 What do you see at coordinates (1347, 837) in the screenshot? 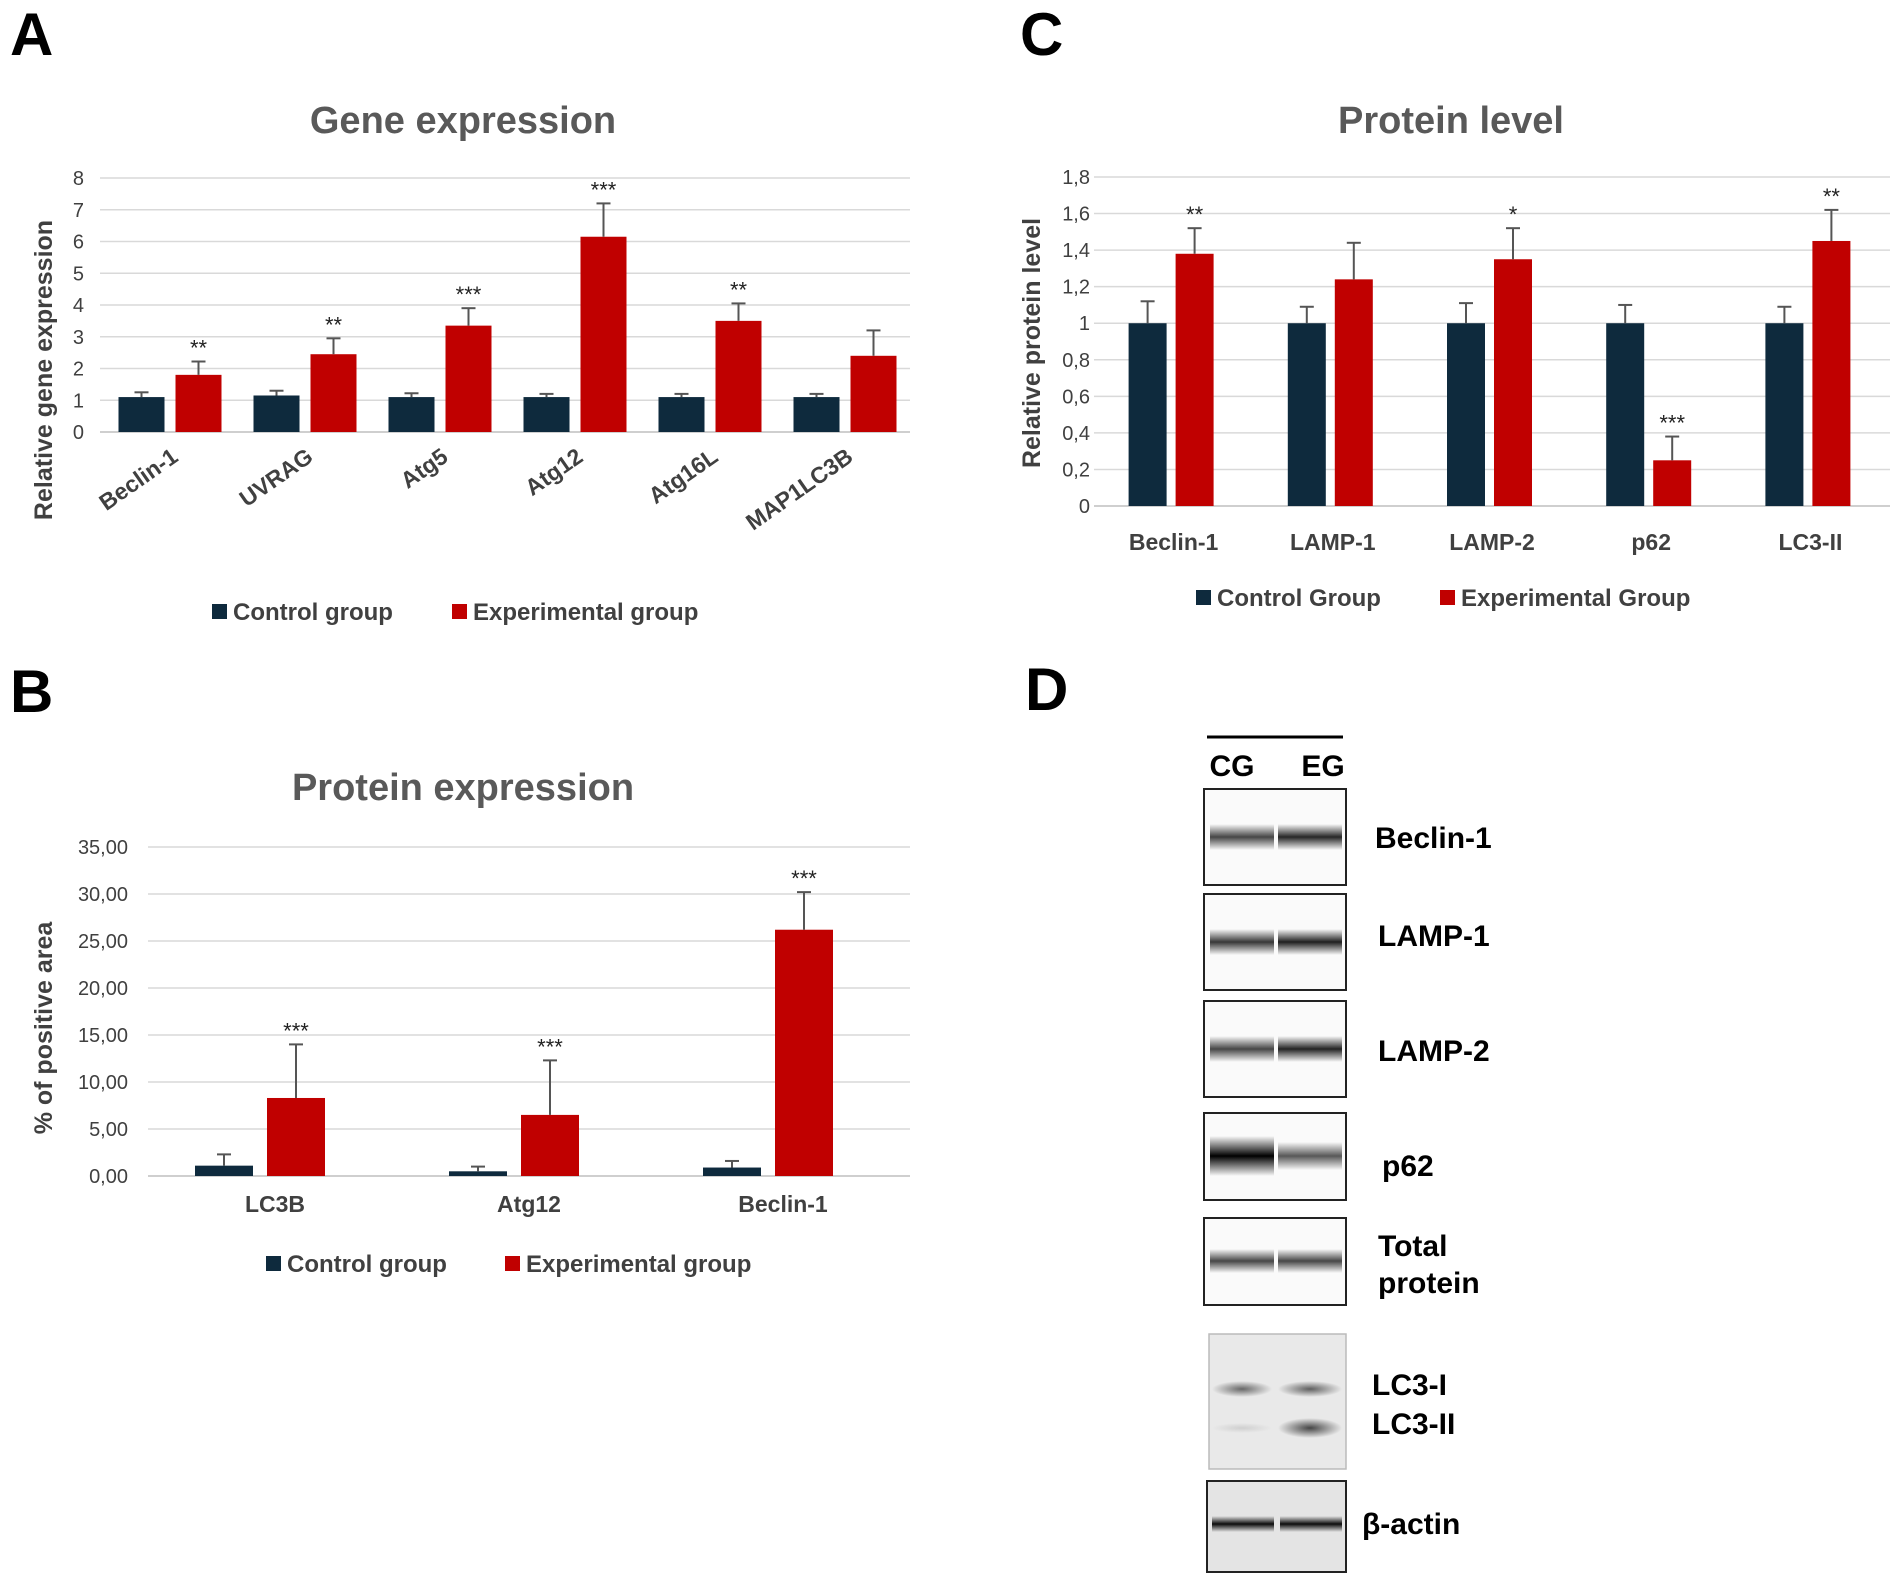
I see `blot-row-beclin-1: Beclin-1` at bounding box center [1347, 837].